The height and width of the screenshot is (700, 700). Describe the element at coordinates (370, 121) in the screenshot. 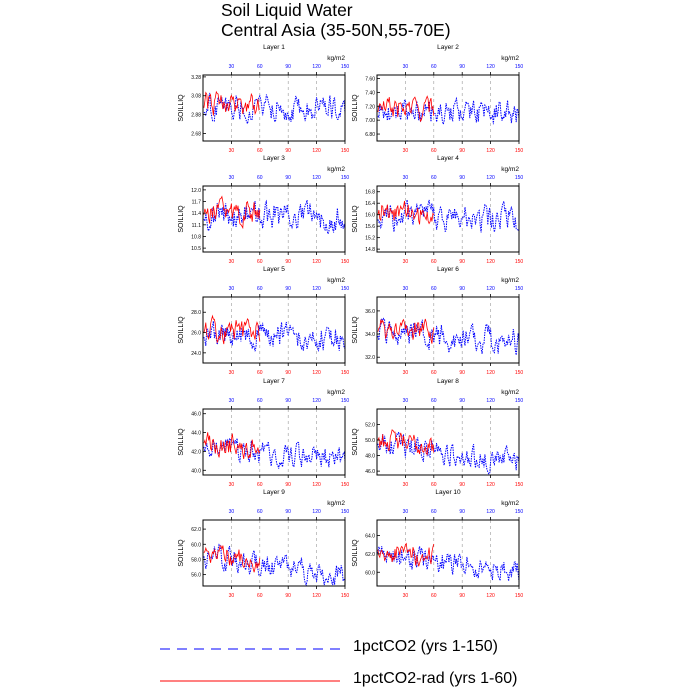

I see `layer-2-y-tick-label-7.00: 7.00` at that location.